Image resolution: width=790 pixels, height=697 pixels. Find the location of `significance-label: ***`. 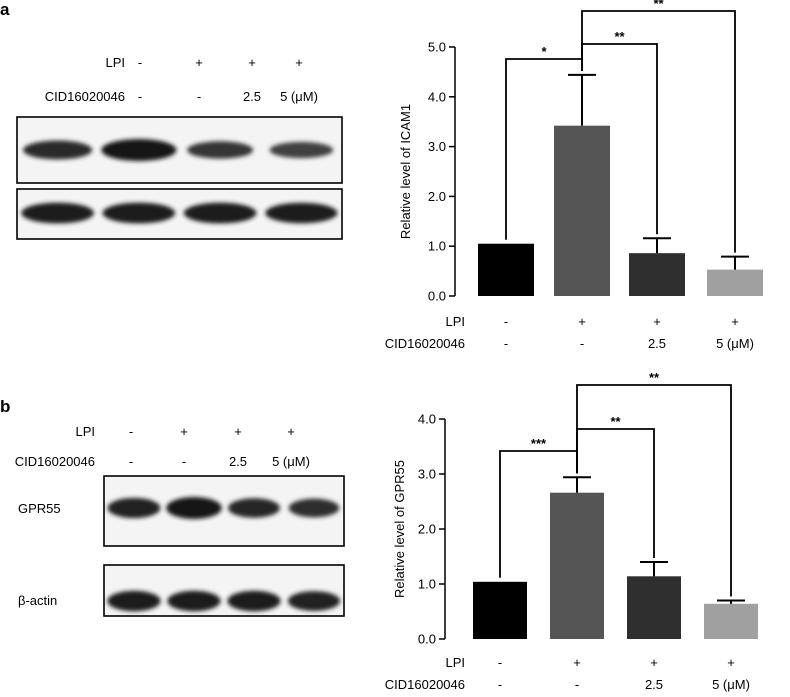

significance-label: *** is located at coordinates (539, 443).